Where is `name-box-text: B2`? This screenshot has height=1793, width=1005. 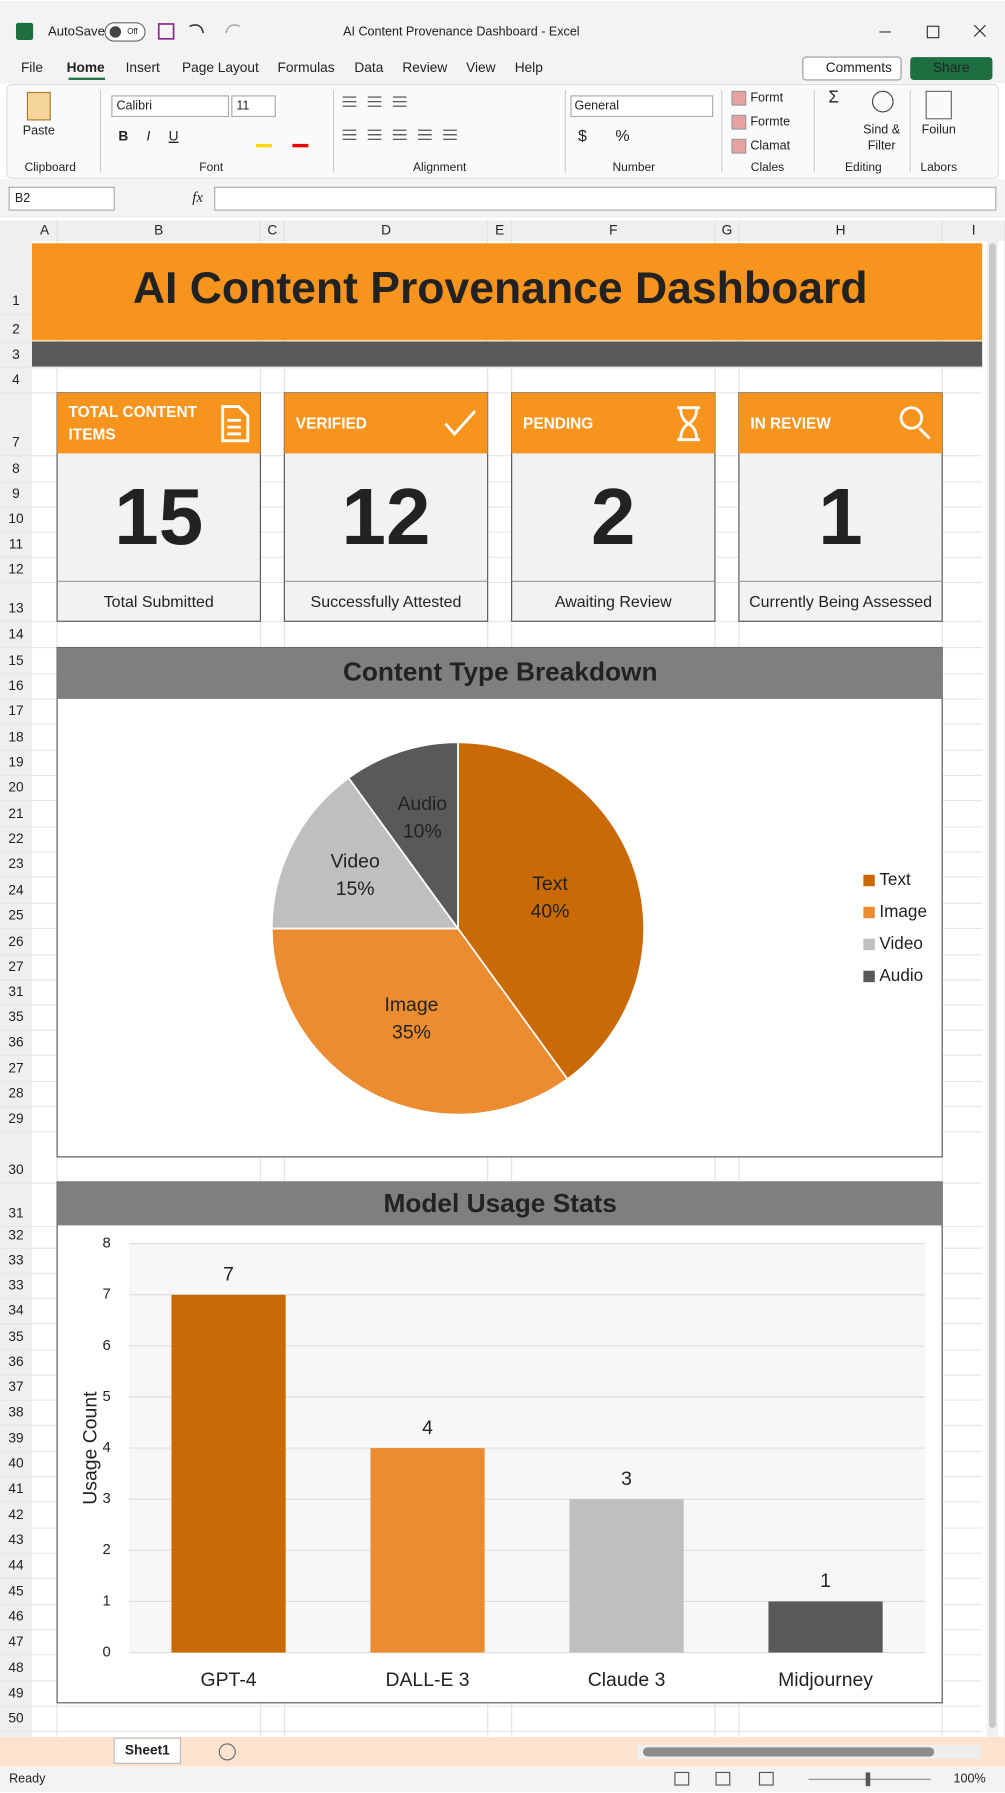 name-box-text: B2 is located at coordinates (22, 198).